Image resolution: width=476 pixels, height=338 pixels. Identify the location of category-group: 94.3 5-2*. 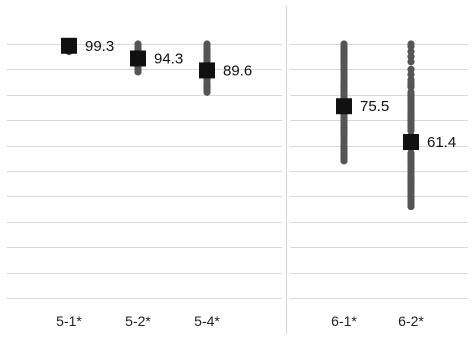
(154, 184).